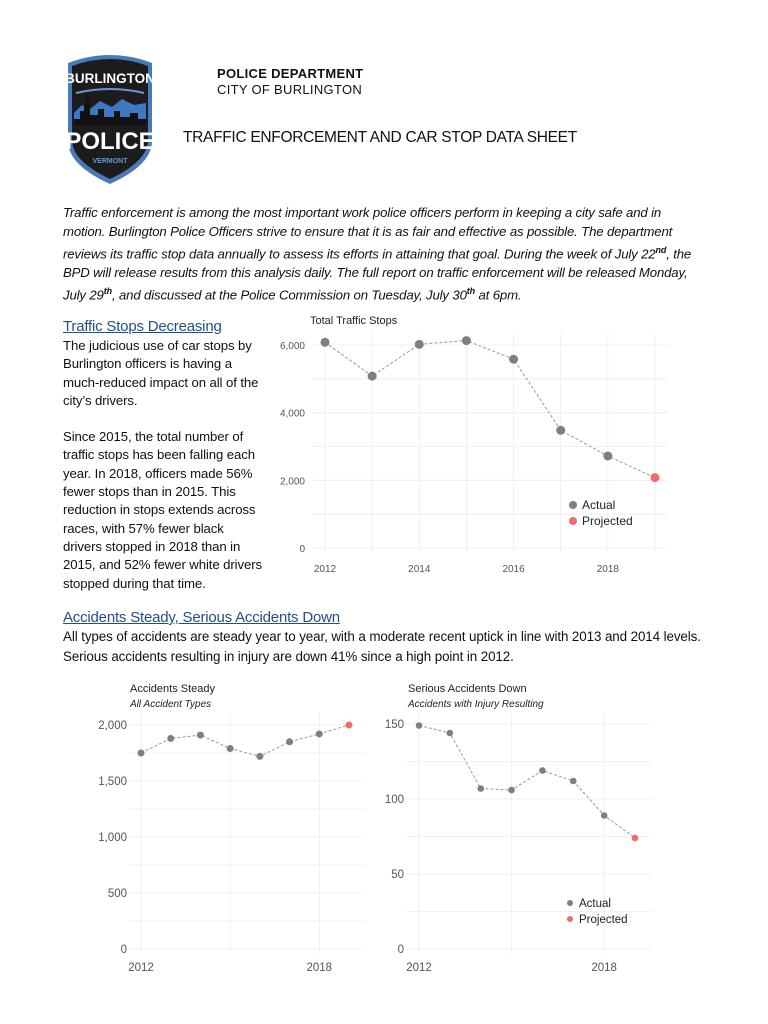 Image resolution: width=768 pixels, height=1024 pixels. I want to click on chart-title: Total Traffic Stops, so click(354, 321).